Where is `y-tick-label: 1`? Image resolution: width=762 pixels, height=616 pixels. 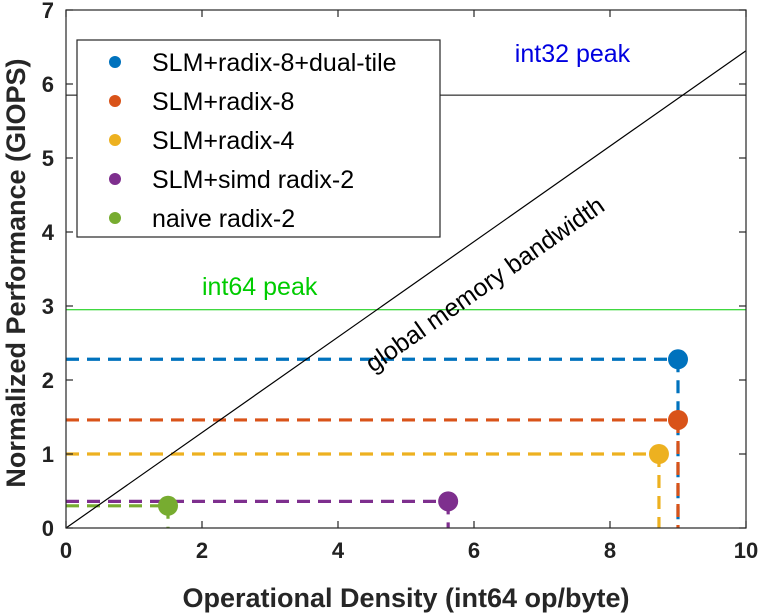 y-tick-label: 1 is located at coordinates (48, 454).